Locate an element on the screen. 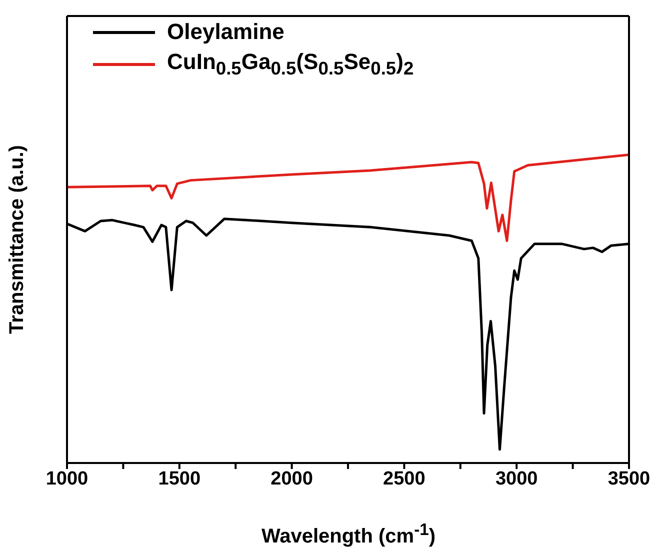 This screenshot has height=553, width=651. x-tick-label: 3000 is located at coordinates (516, 479).